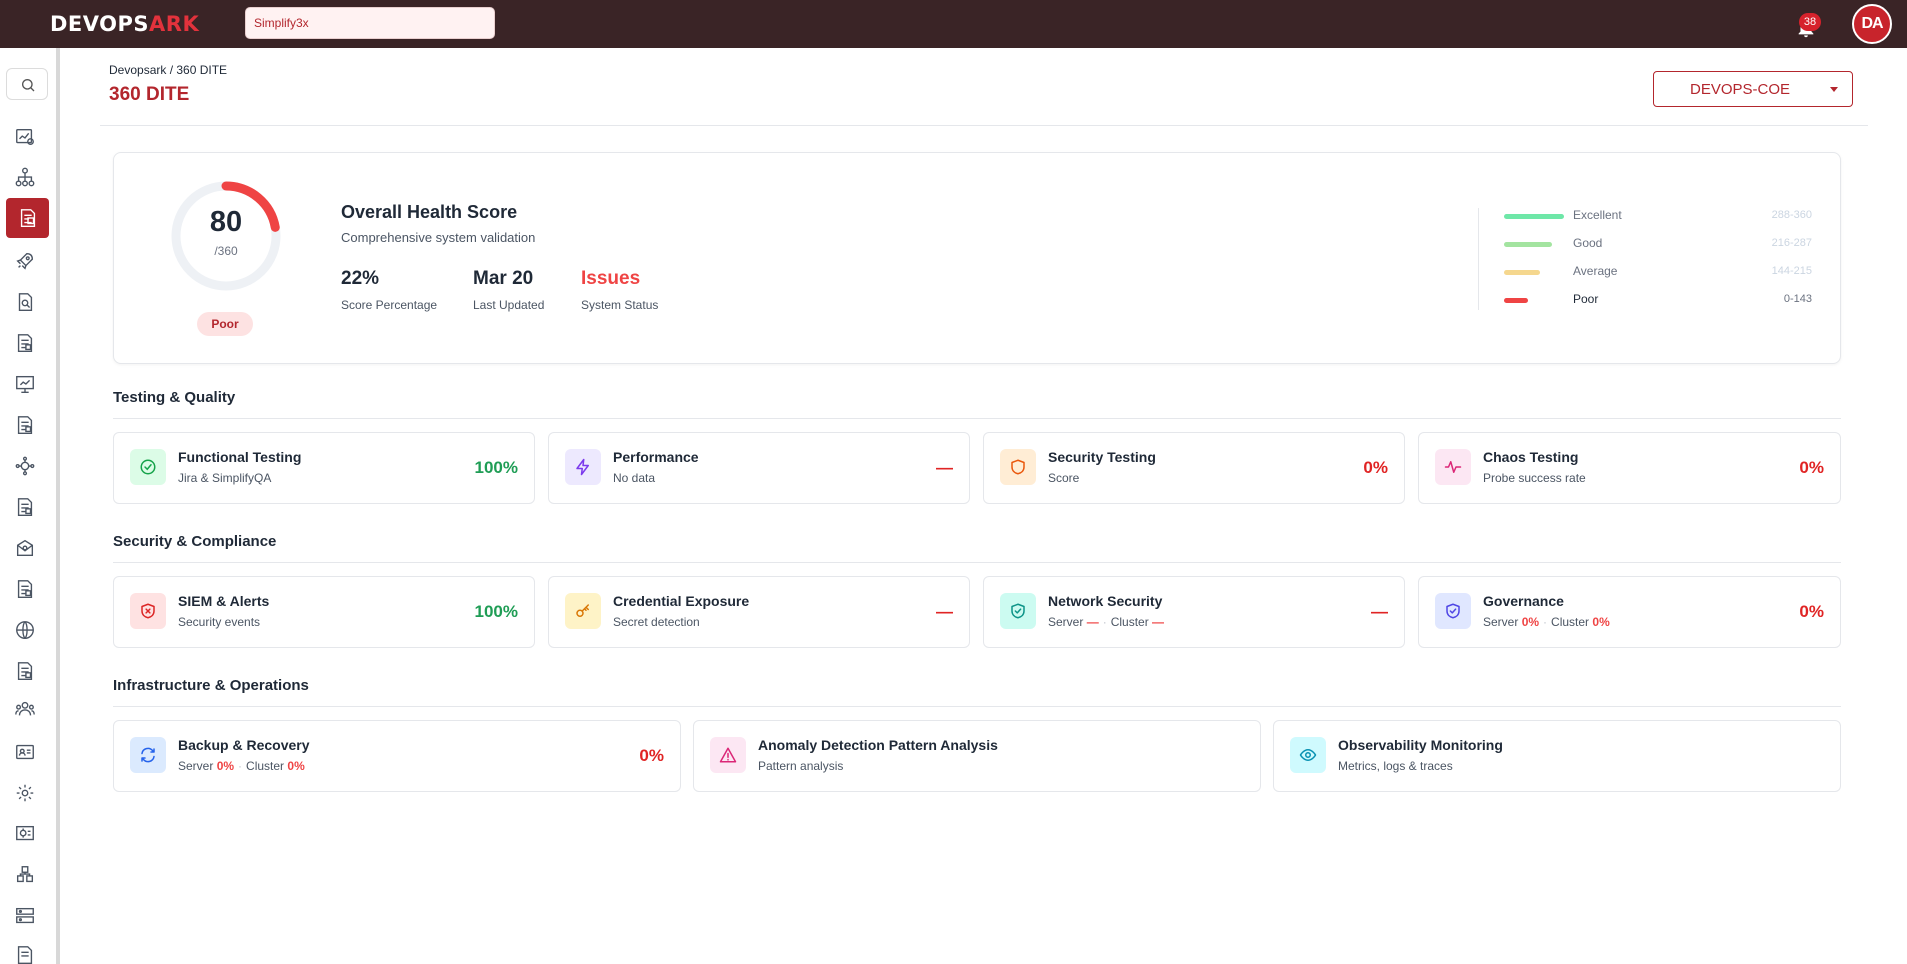 This screenshot has height=964, width=1907. I want to click on check-circle-icon, so click(148, 467).